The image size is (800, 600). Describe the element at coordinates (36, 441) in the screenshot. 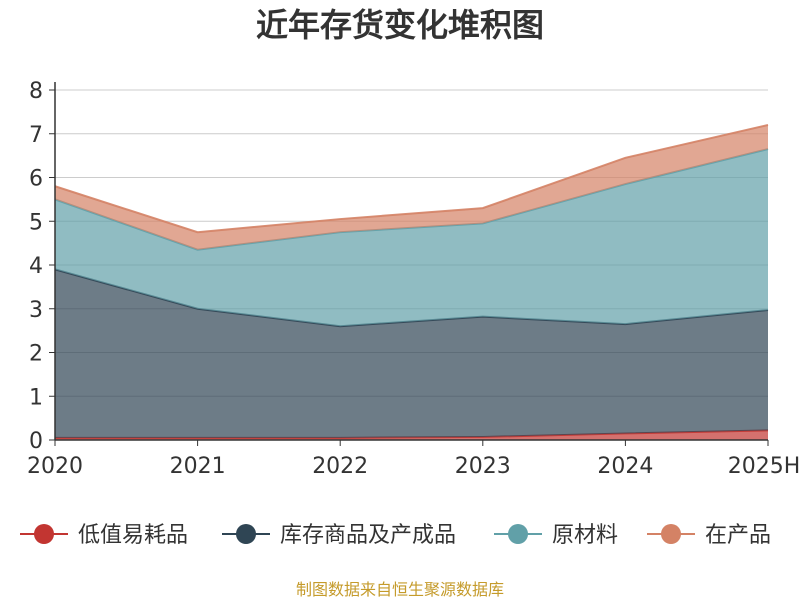

I see `y-tick-label: 0` at that location.